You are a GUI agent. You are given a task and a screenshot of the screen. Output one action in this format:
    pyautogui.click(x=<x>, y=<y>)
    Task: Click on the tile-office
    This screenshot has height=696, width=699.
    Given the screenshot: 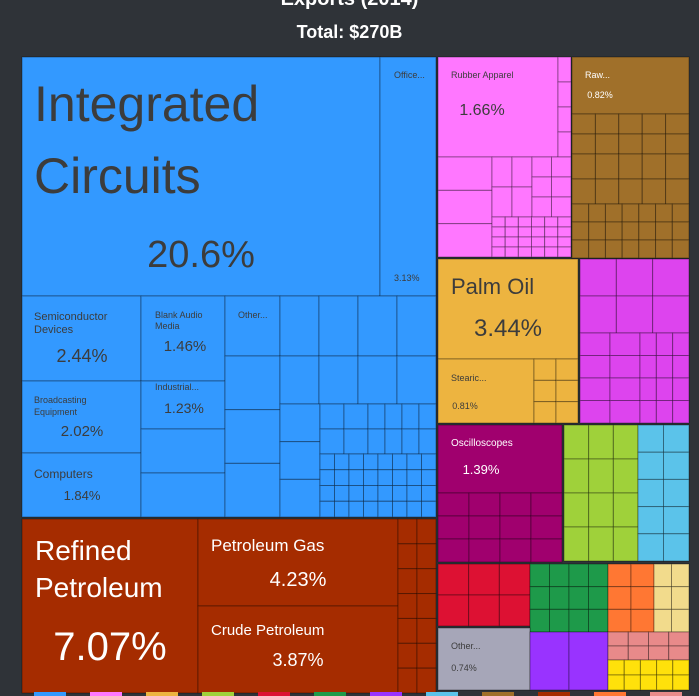 What is the action you would take?
    pyautogui.click(x=408, y=176)
    